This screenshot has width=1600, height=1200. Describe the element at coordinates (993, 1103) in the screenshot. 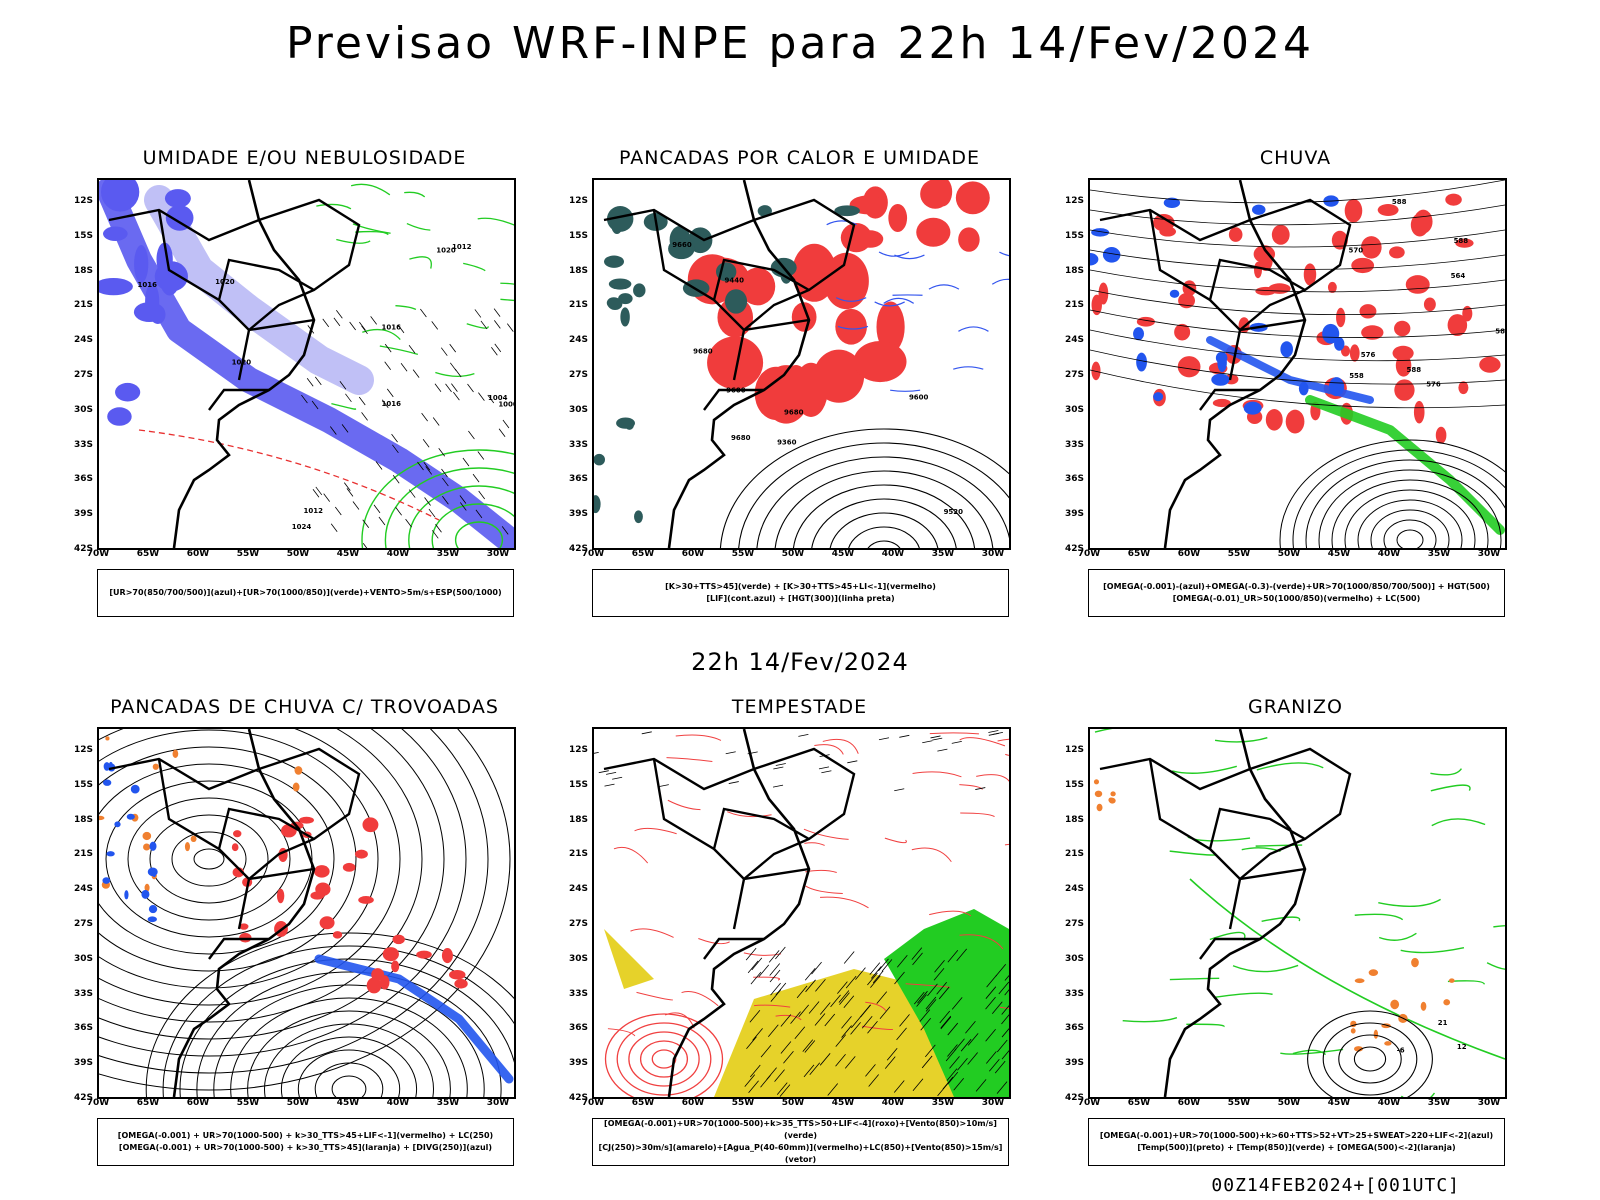

I see `longitude-tick-label: 30W` at that location.